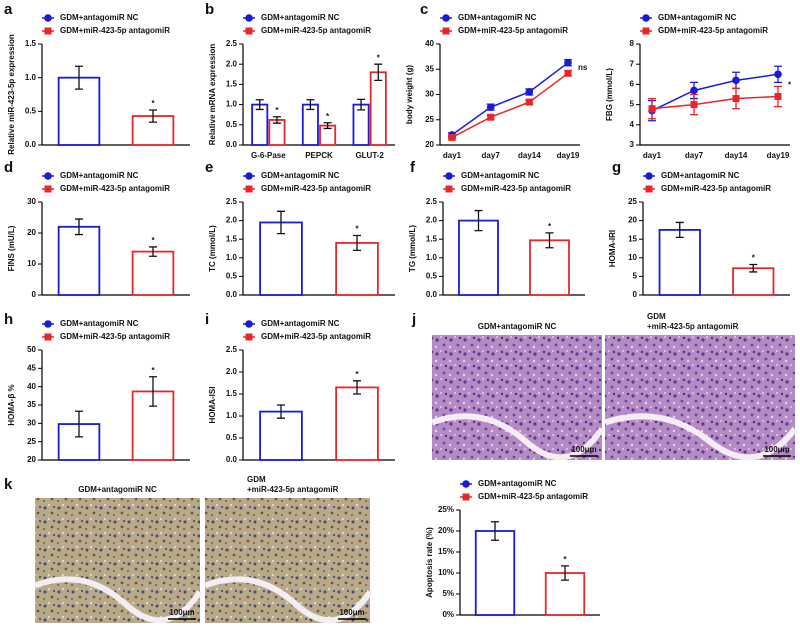  Describe the element at coordinates (8, 319) in the screenshot. I see `panel-letter: h` at that location.